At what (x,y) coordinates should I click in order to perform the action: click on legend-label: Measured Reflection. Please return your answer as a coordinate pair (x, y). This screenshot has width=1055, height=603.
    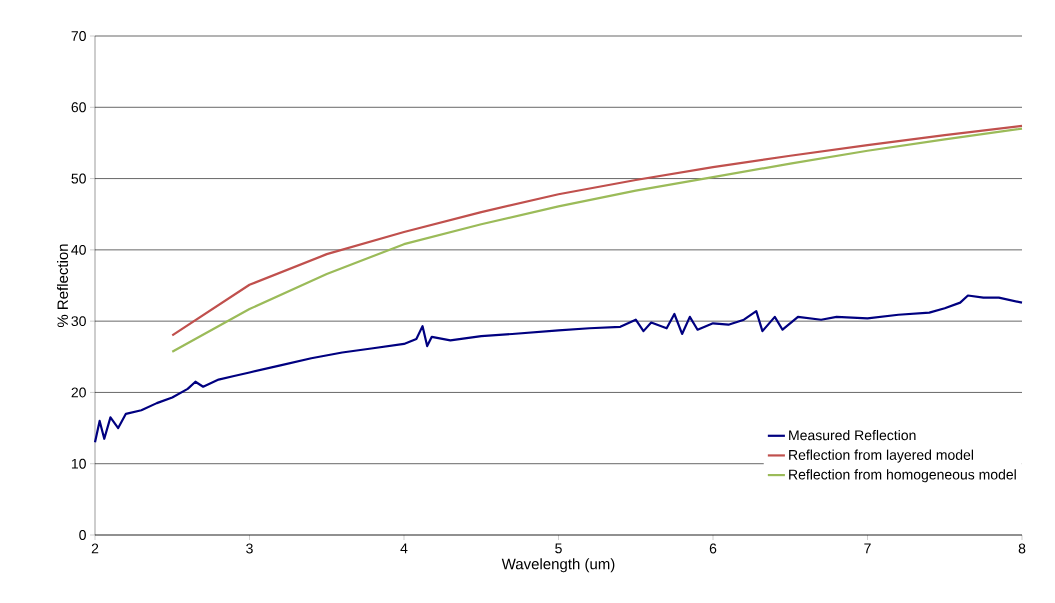
    Looking at the image, I should click on (852, 435).